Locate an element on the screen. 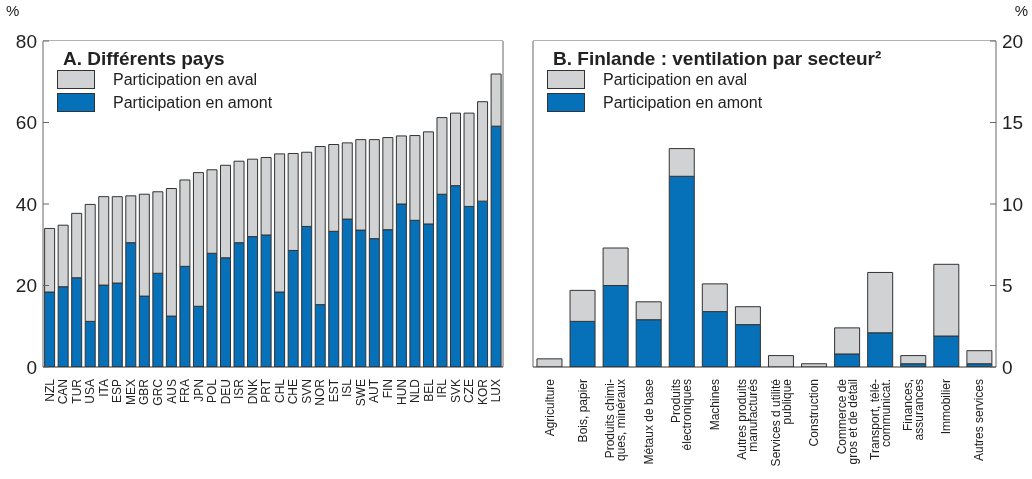 This screenshot has width=1032, height=479. x-tick-label: Agriculture is located at coordinates (549, 407).